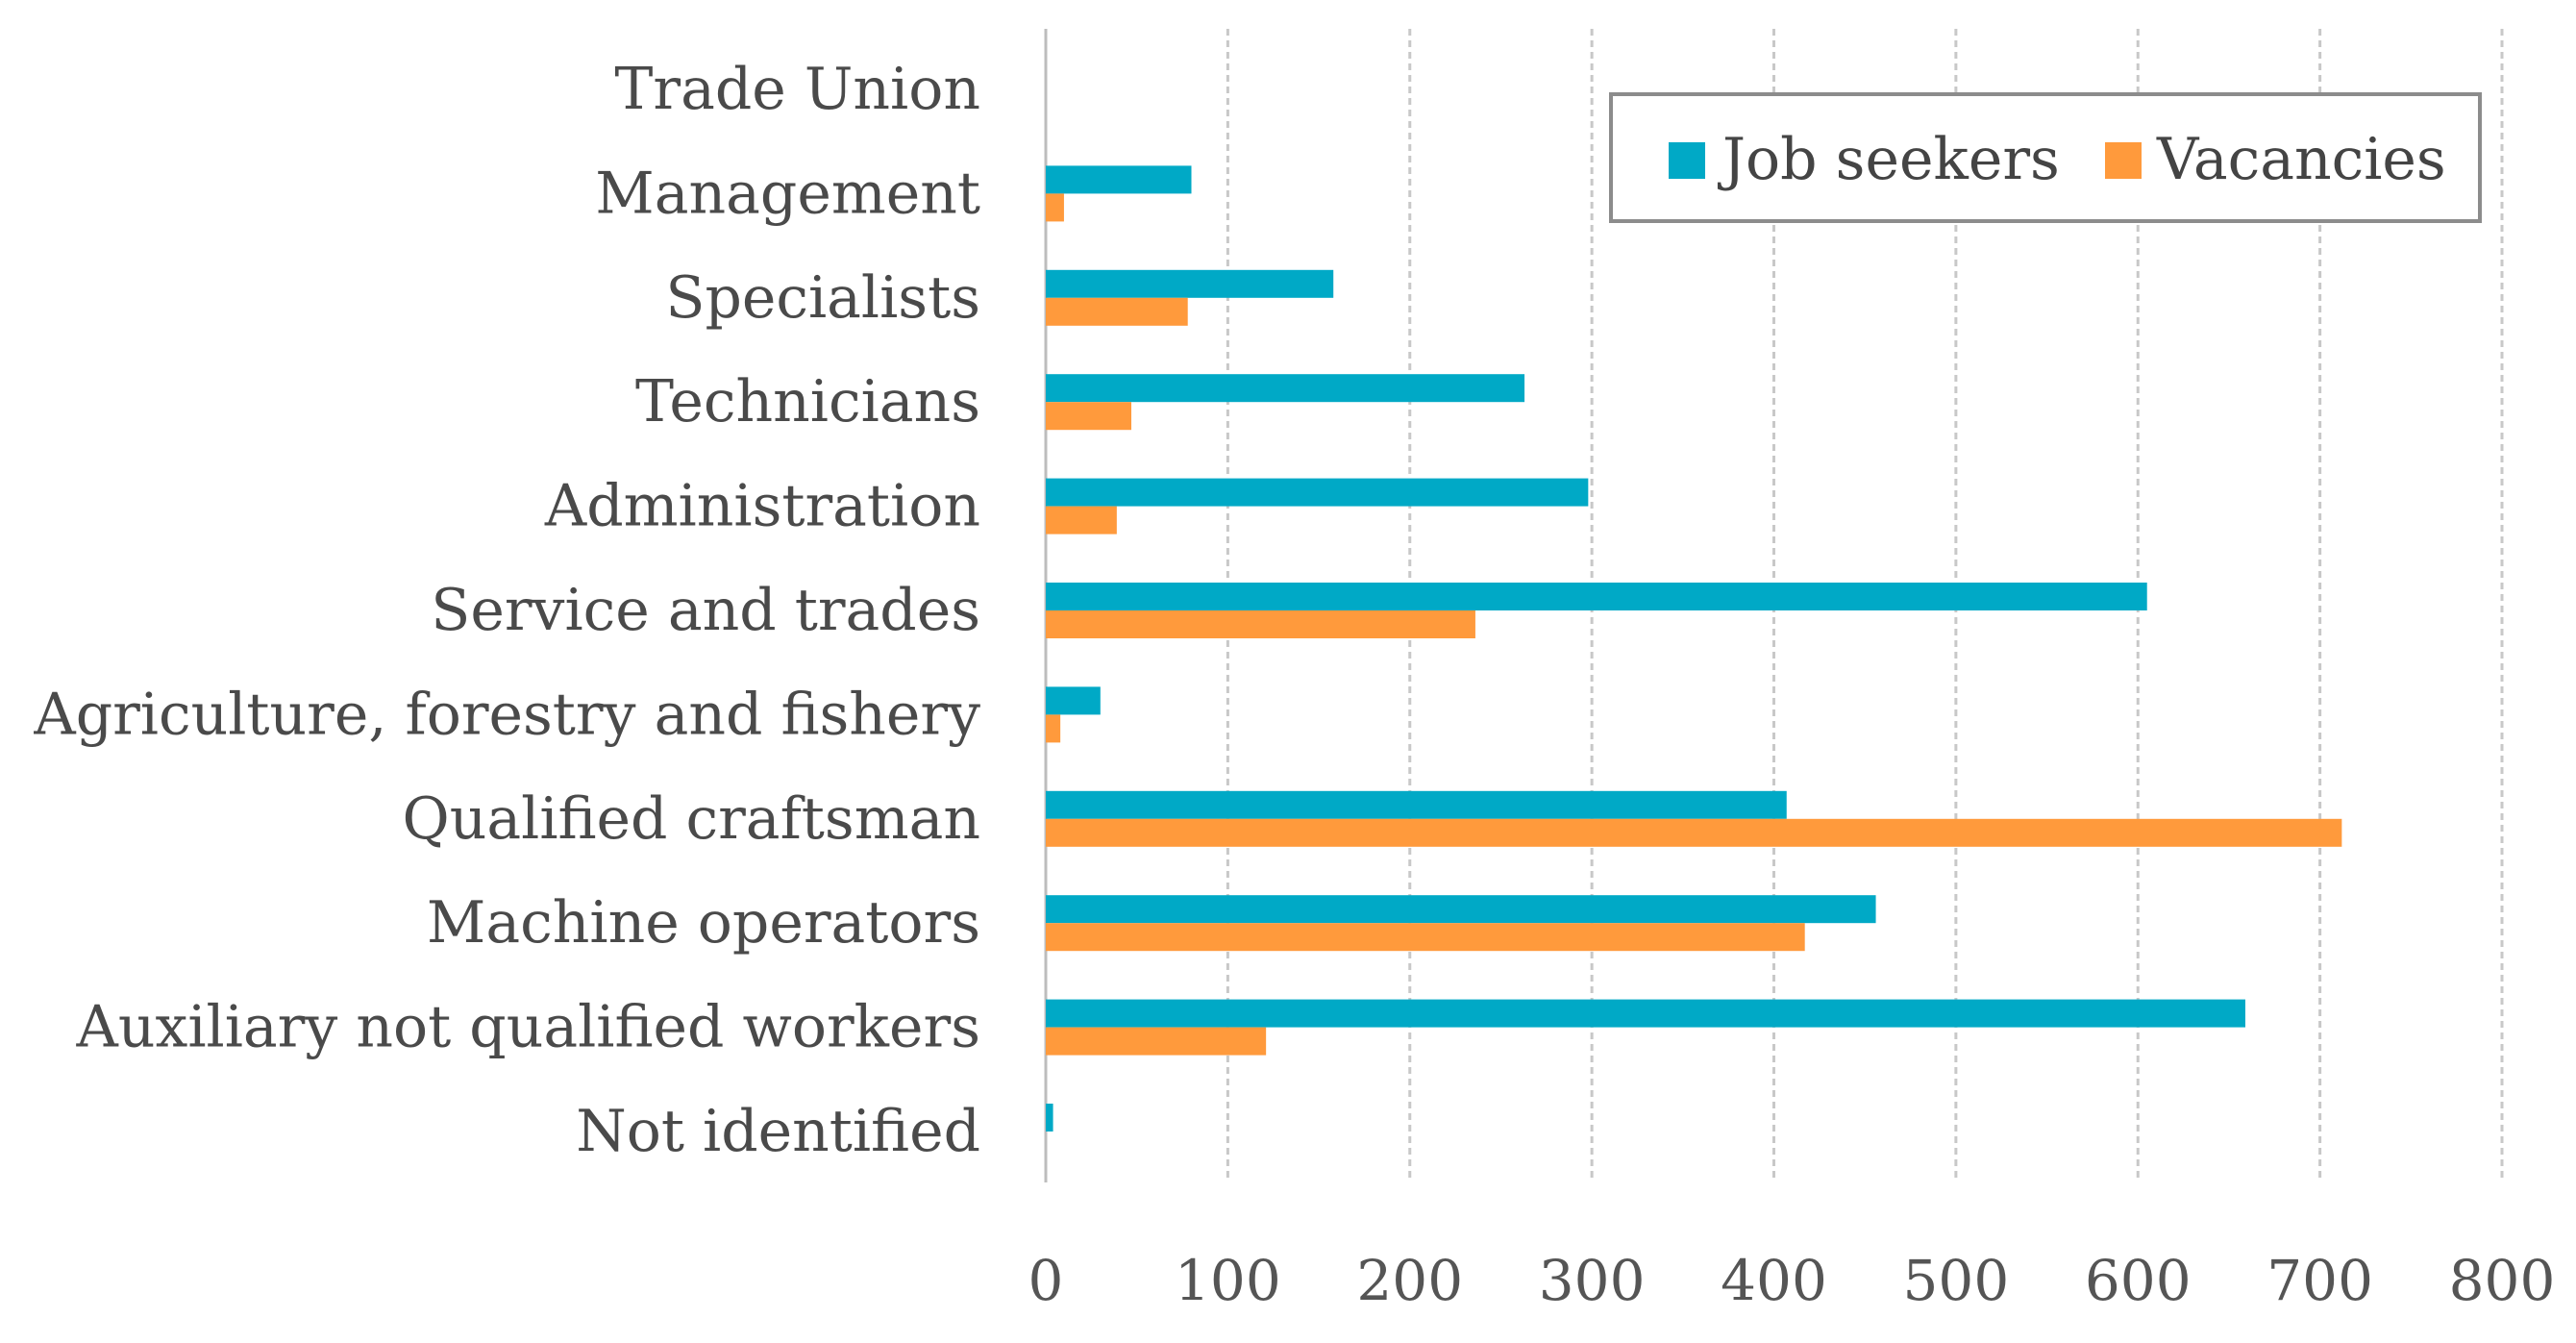 The height and width of the screenshot is (1343, 2576). Describe the element at coordinates (1774, 1280) in the screenshot. I see `x-tick-label-400: 400` at that location.